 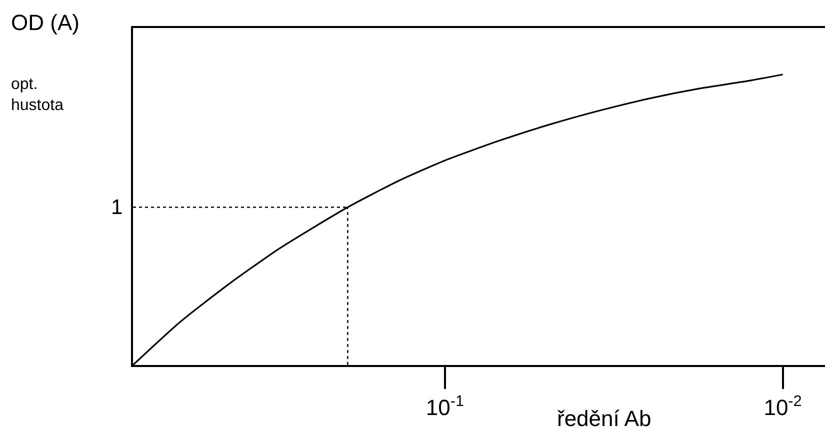 I want to click on ref-line-label: 1, so click(x=117, y=207).